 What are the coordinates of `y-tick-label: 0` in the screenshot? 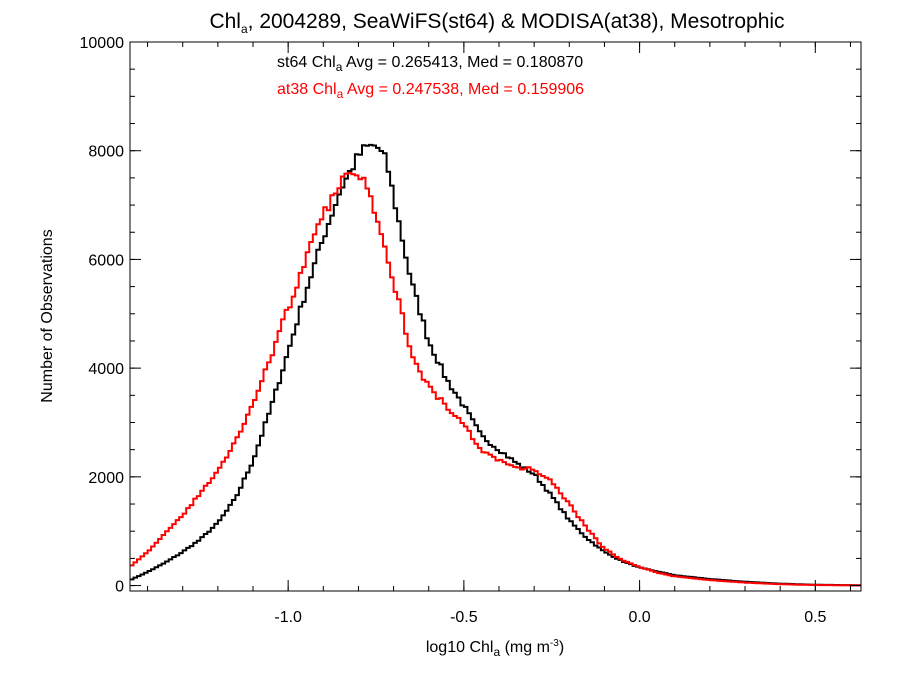 It's located at (119, 587).